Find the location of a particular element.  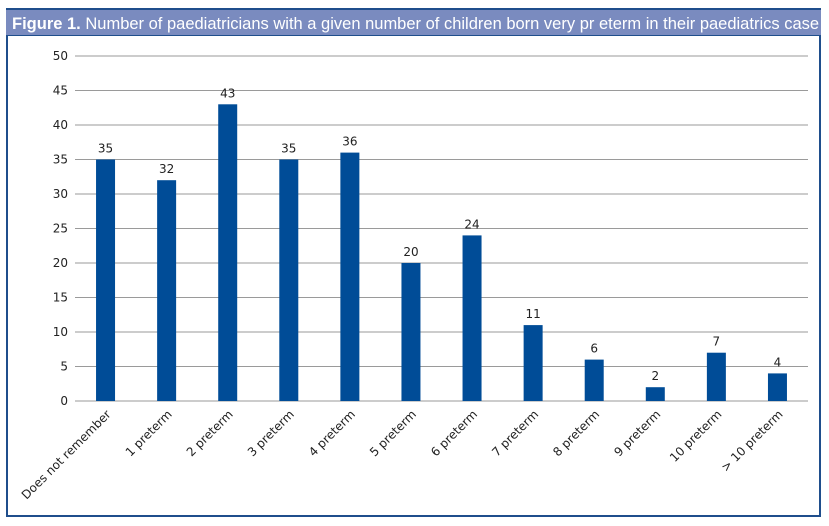

x-tick-label: 7 preterm is located at coordinates (515, 433).